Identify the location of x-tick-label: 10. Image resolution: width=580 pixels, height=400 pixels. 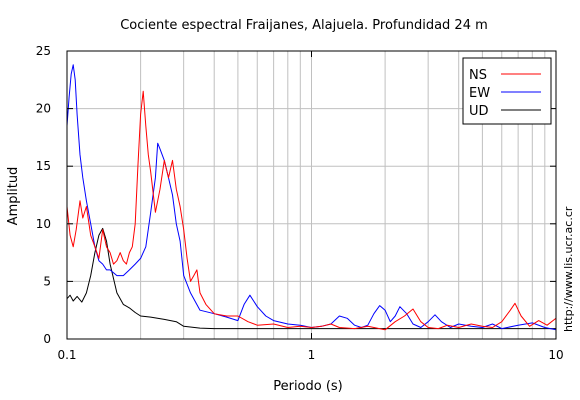
(555, 355).